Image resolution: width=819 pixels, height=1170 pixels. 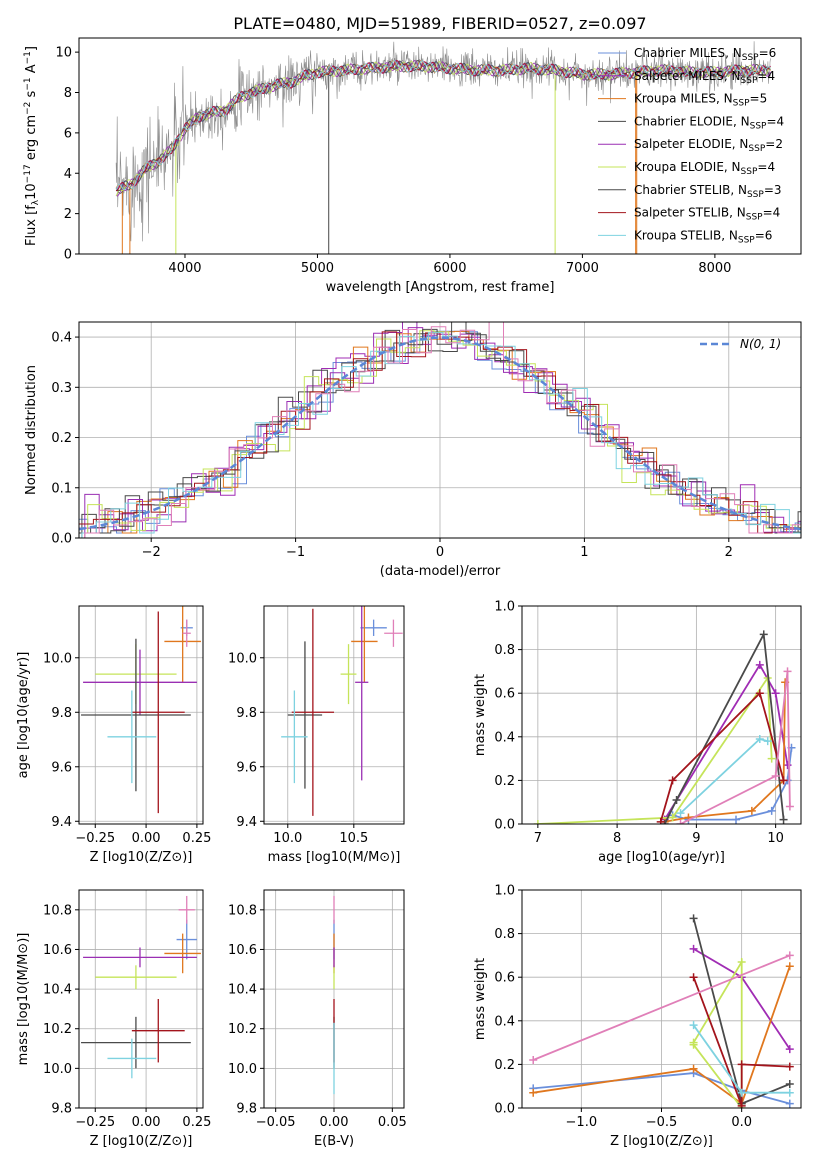 What do you see at coordinates (775, 838) in the screenshot?
I see `x-tick-label: 10` at bounding box center [775, 838].